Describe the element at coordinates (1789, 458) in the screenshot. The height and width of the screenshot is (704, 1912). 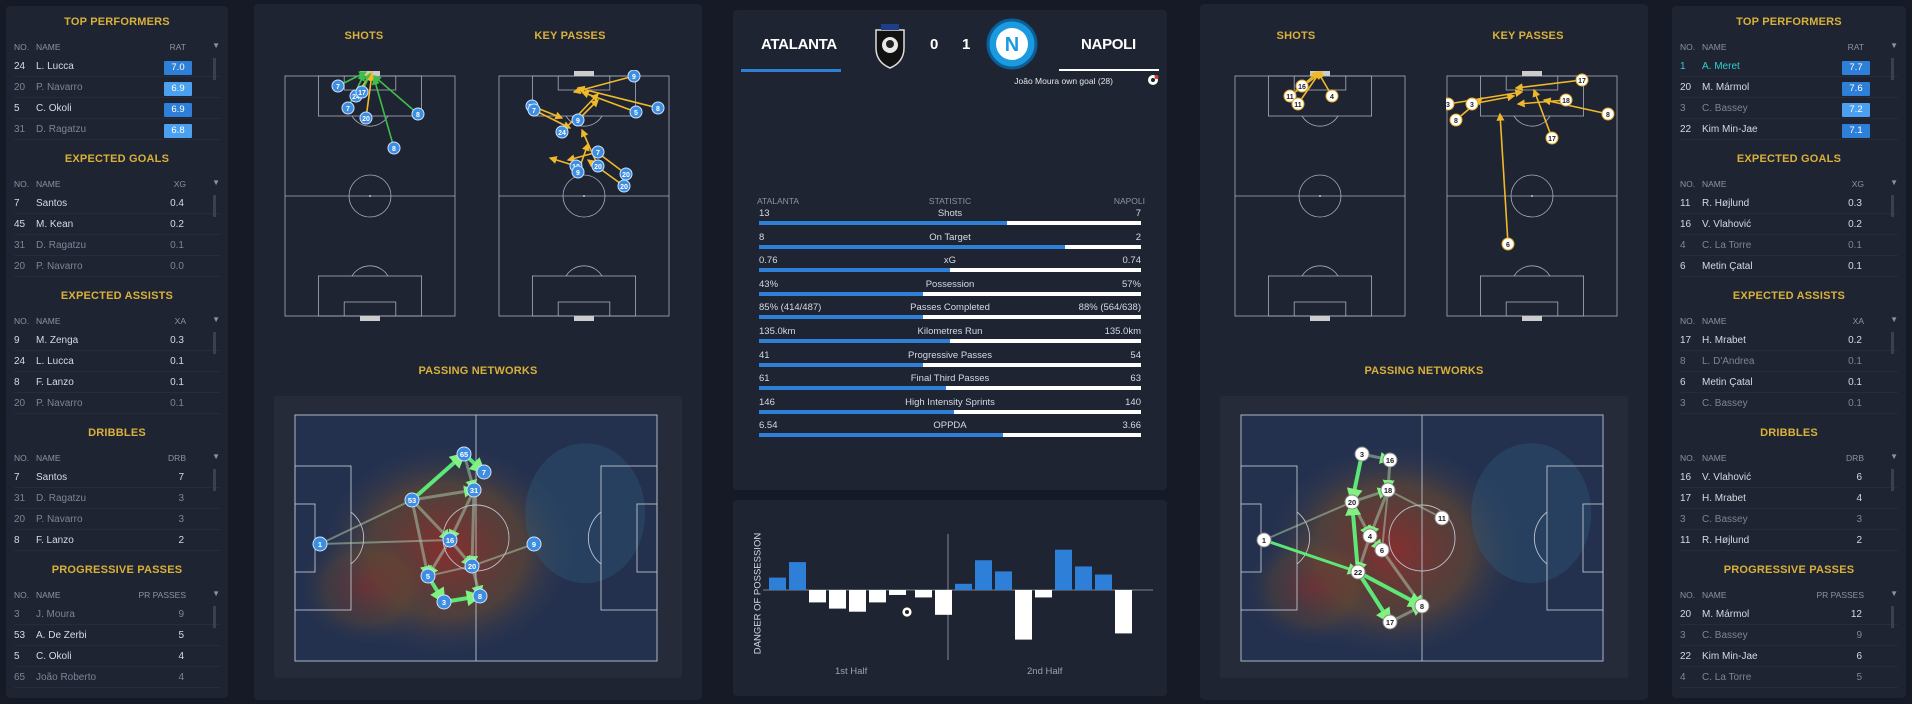
I see `right-section-header-3: NO. NAME DRB ▼` at that location.